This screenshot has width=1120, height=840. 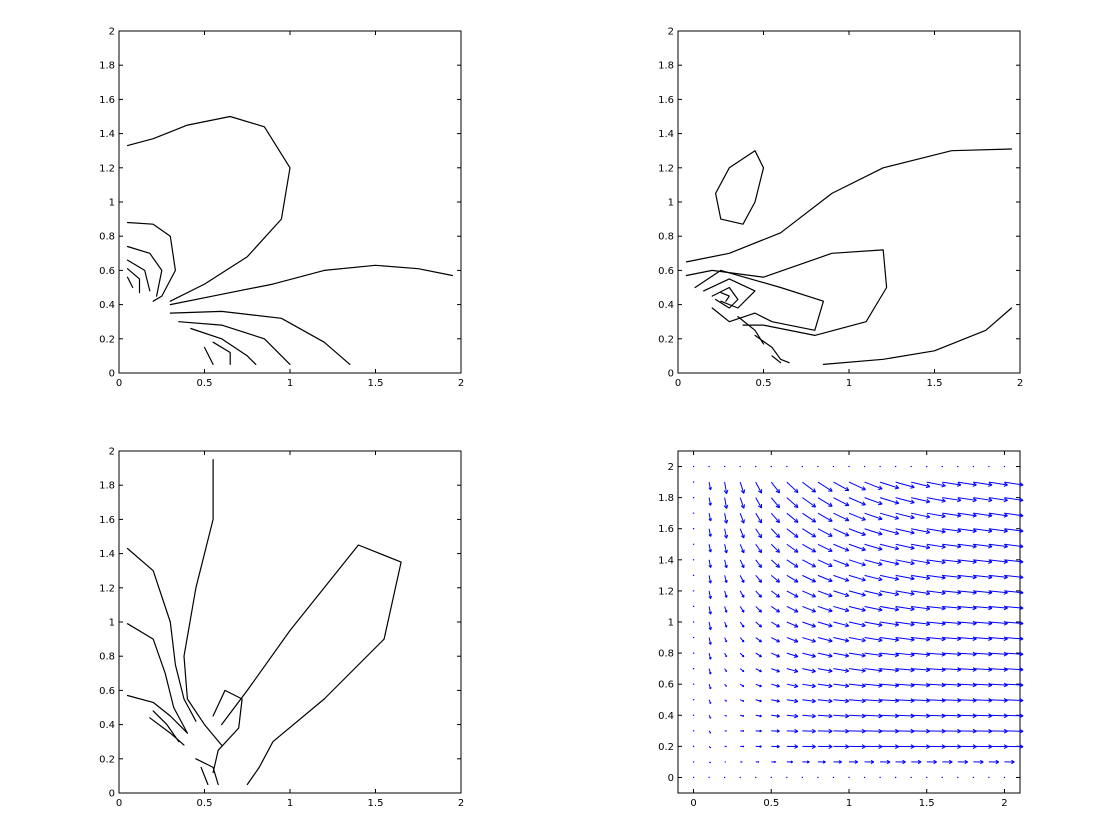 I want to click on y-tick-label: 1.8, so click(x=666, y=498).